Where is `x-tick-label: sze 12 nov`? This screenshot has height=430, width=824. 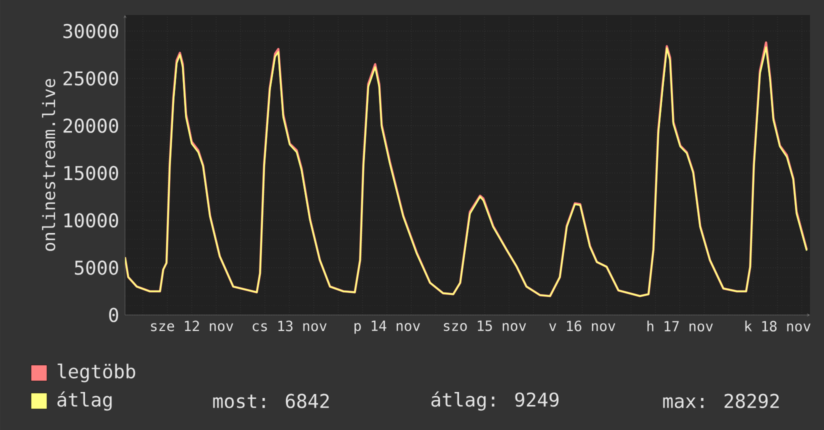
x-tick-label: sze 12 nov is located at coordinates (192, 326).